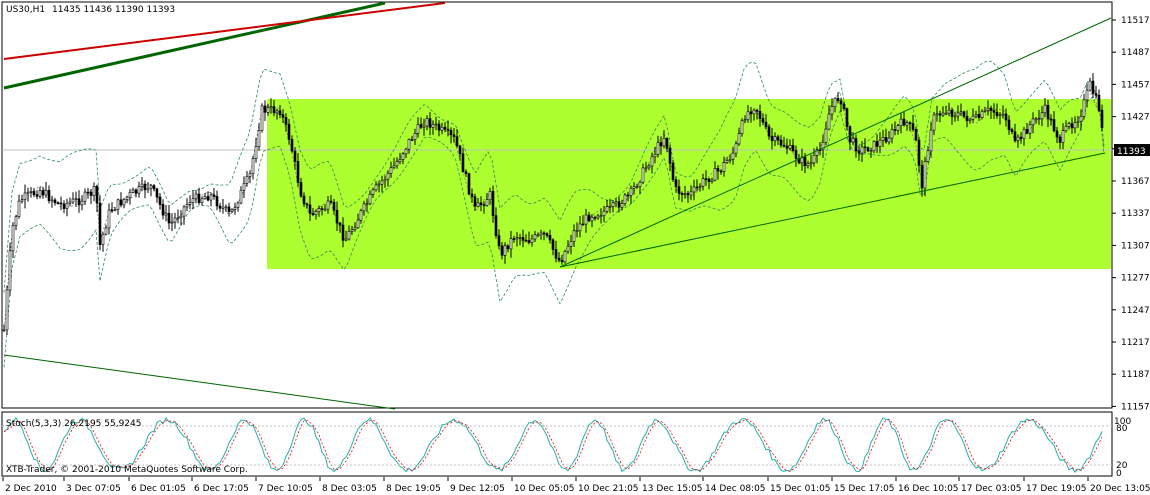  I want to click on time-tick-label: 14 Dec 08:05, so click(735, 489).